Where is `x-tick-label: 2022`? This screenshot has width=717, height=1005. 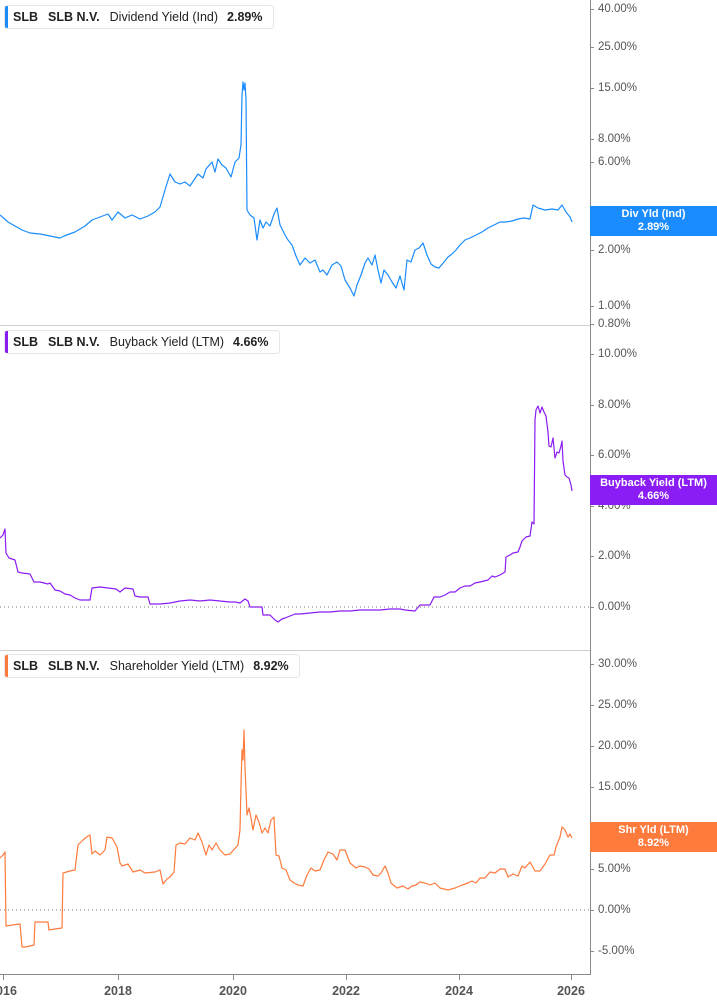
x-tick-label: 2022 is located at coordinates (346, 991).